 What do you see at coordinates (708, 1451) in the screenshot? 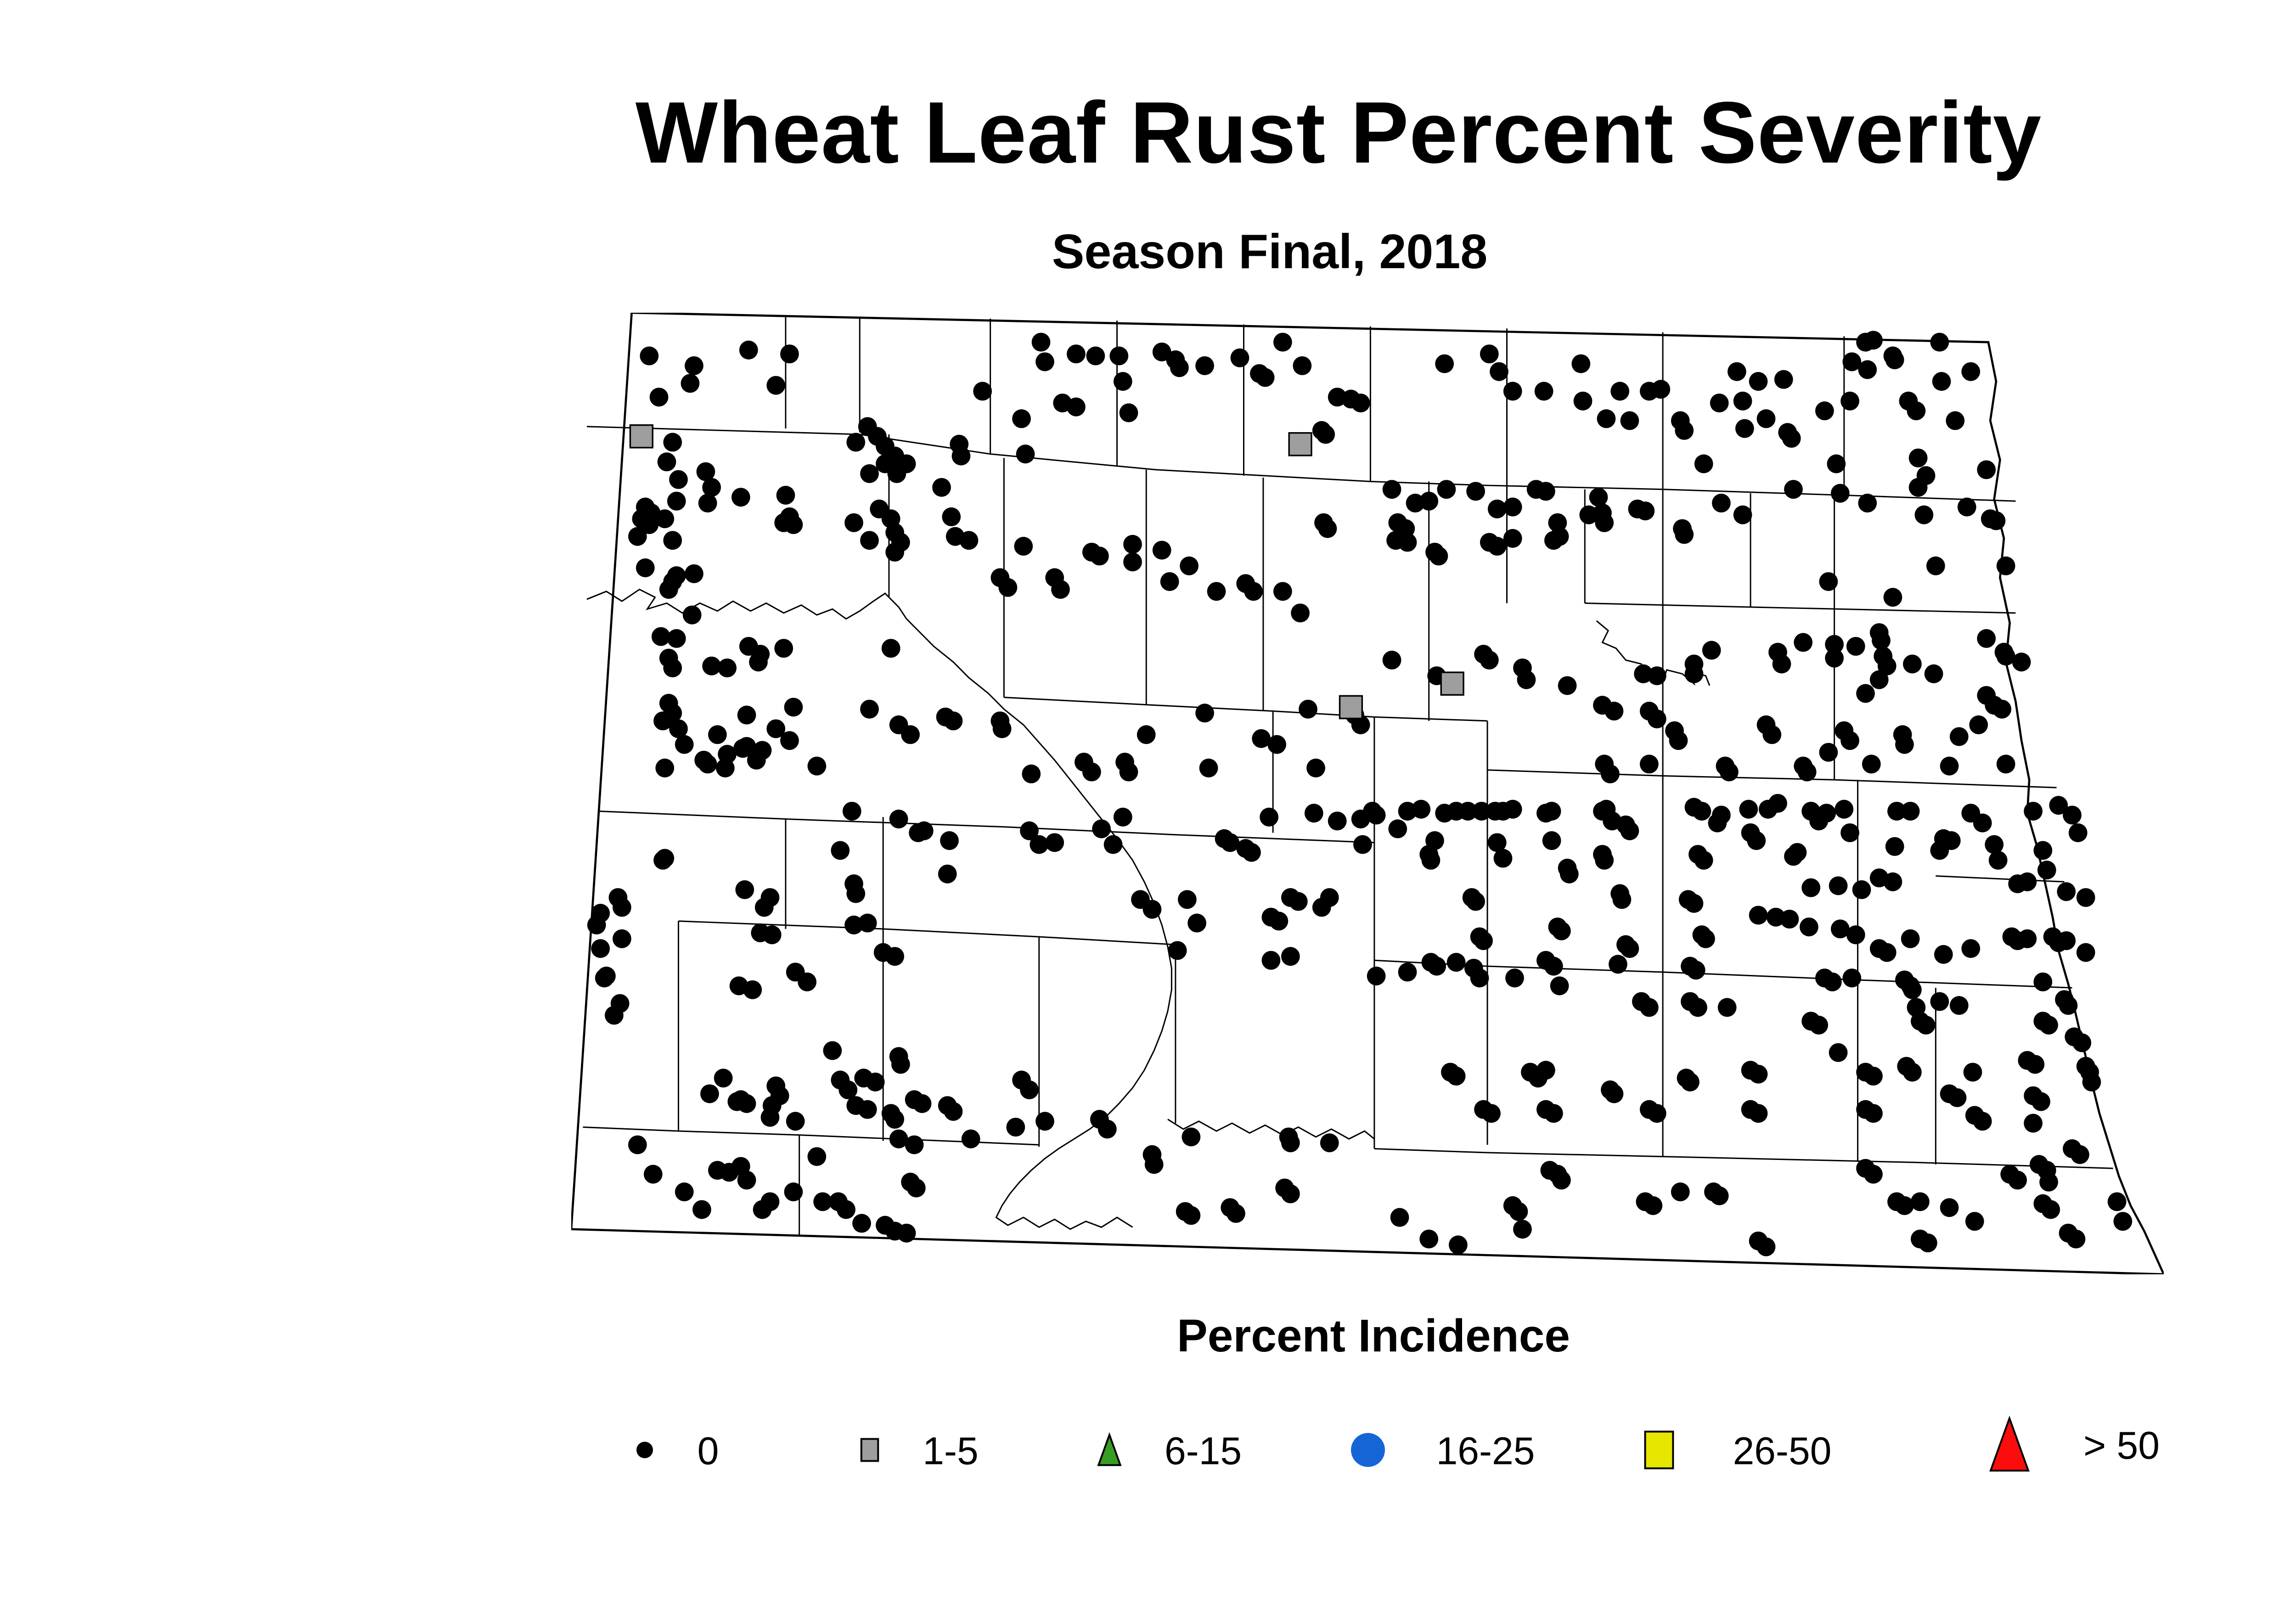
I see `legend-label: 0` at bounding box center [708, 1451].